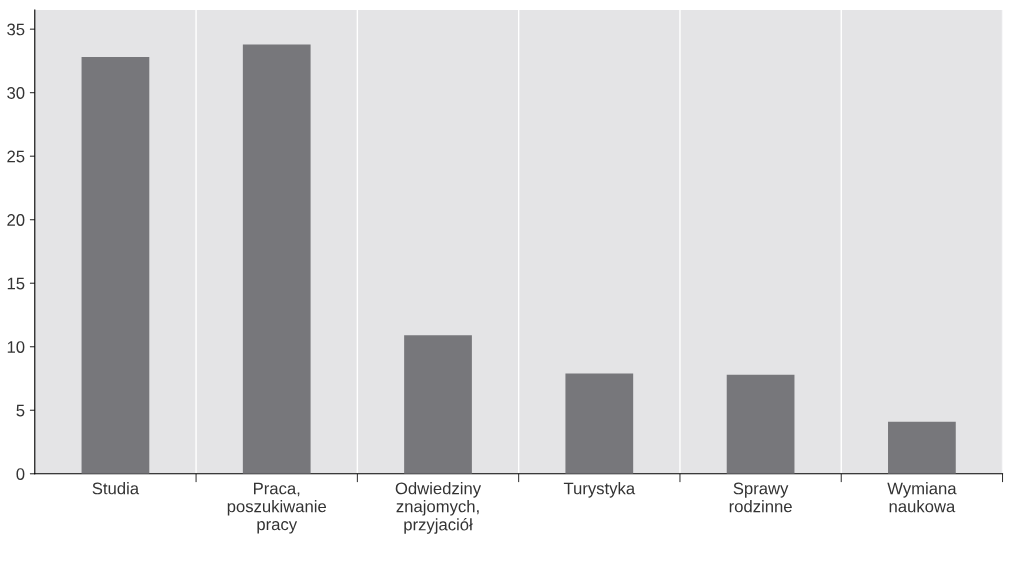 This screenshot has width=1023, height=562. I want to click on x-tick-label: Wymiana naukowa, so click(922, 497).